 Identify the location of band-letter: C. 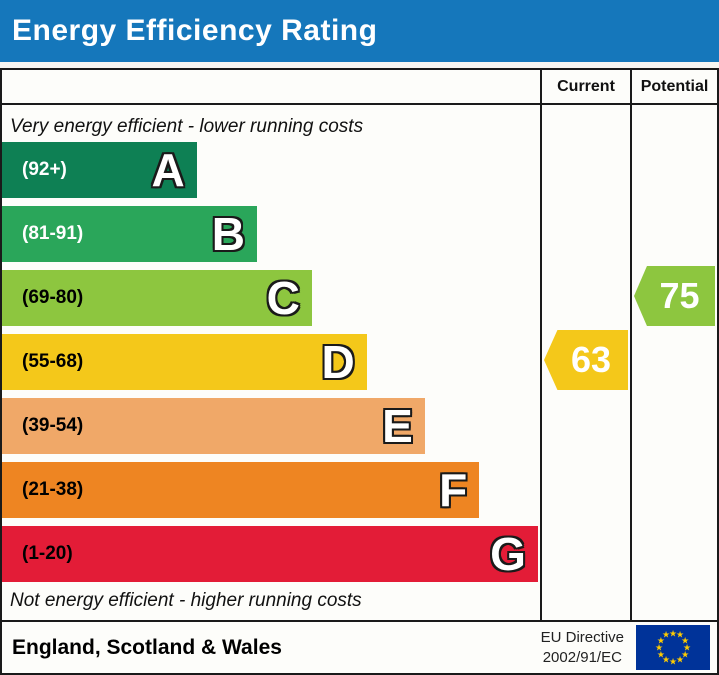
(283, 298).